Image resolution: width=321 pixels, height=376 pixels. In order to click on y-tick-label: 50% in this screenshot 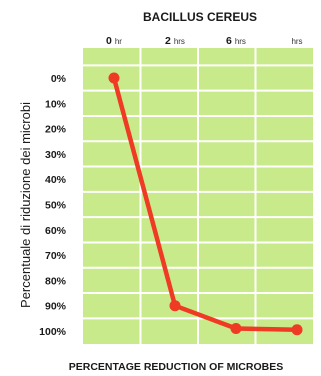, I will do `click(56, 206)`.